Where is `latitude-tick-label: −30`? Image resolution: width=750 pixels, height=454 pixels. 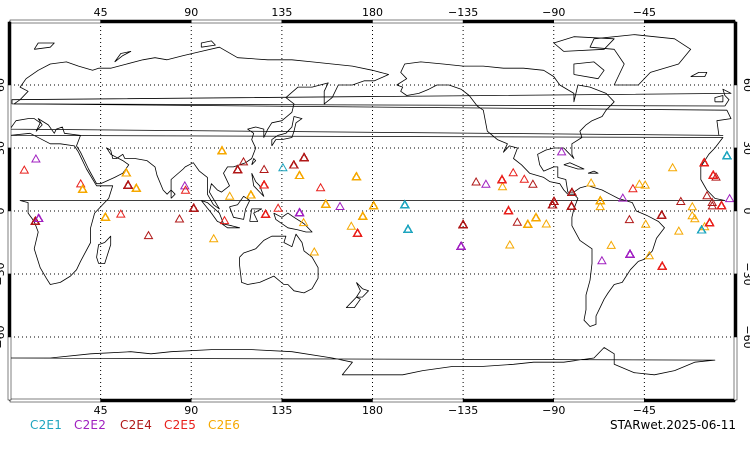 latitude-tick-label: −30 is located at coordinates (745, 273).